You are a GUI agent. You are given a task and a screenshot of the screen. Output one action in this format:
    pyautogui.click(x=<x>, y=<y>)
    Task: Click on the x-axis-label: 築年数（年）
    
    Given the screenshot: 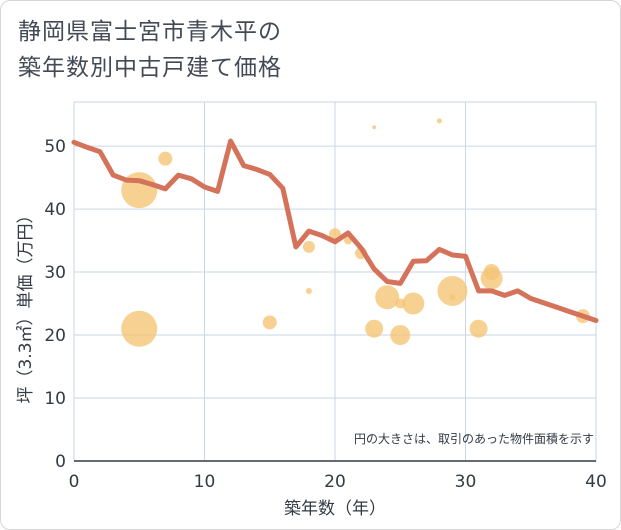 What is the action you would take?
    pyautogui.click(x=335, y=509)
    